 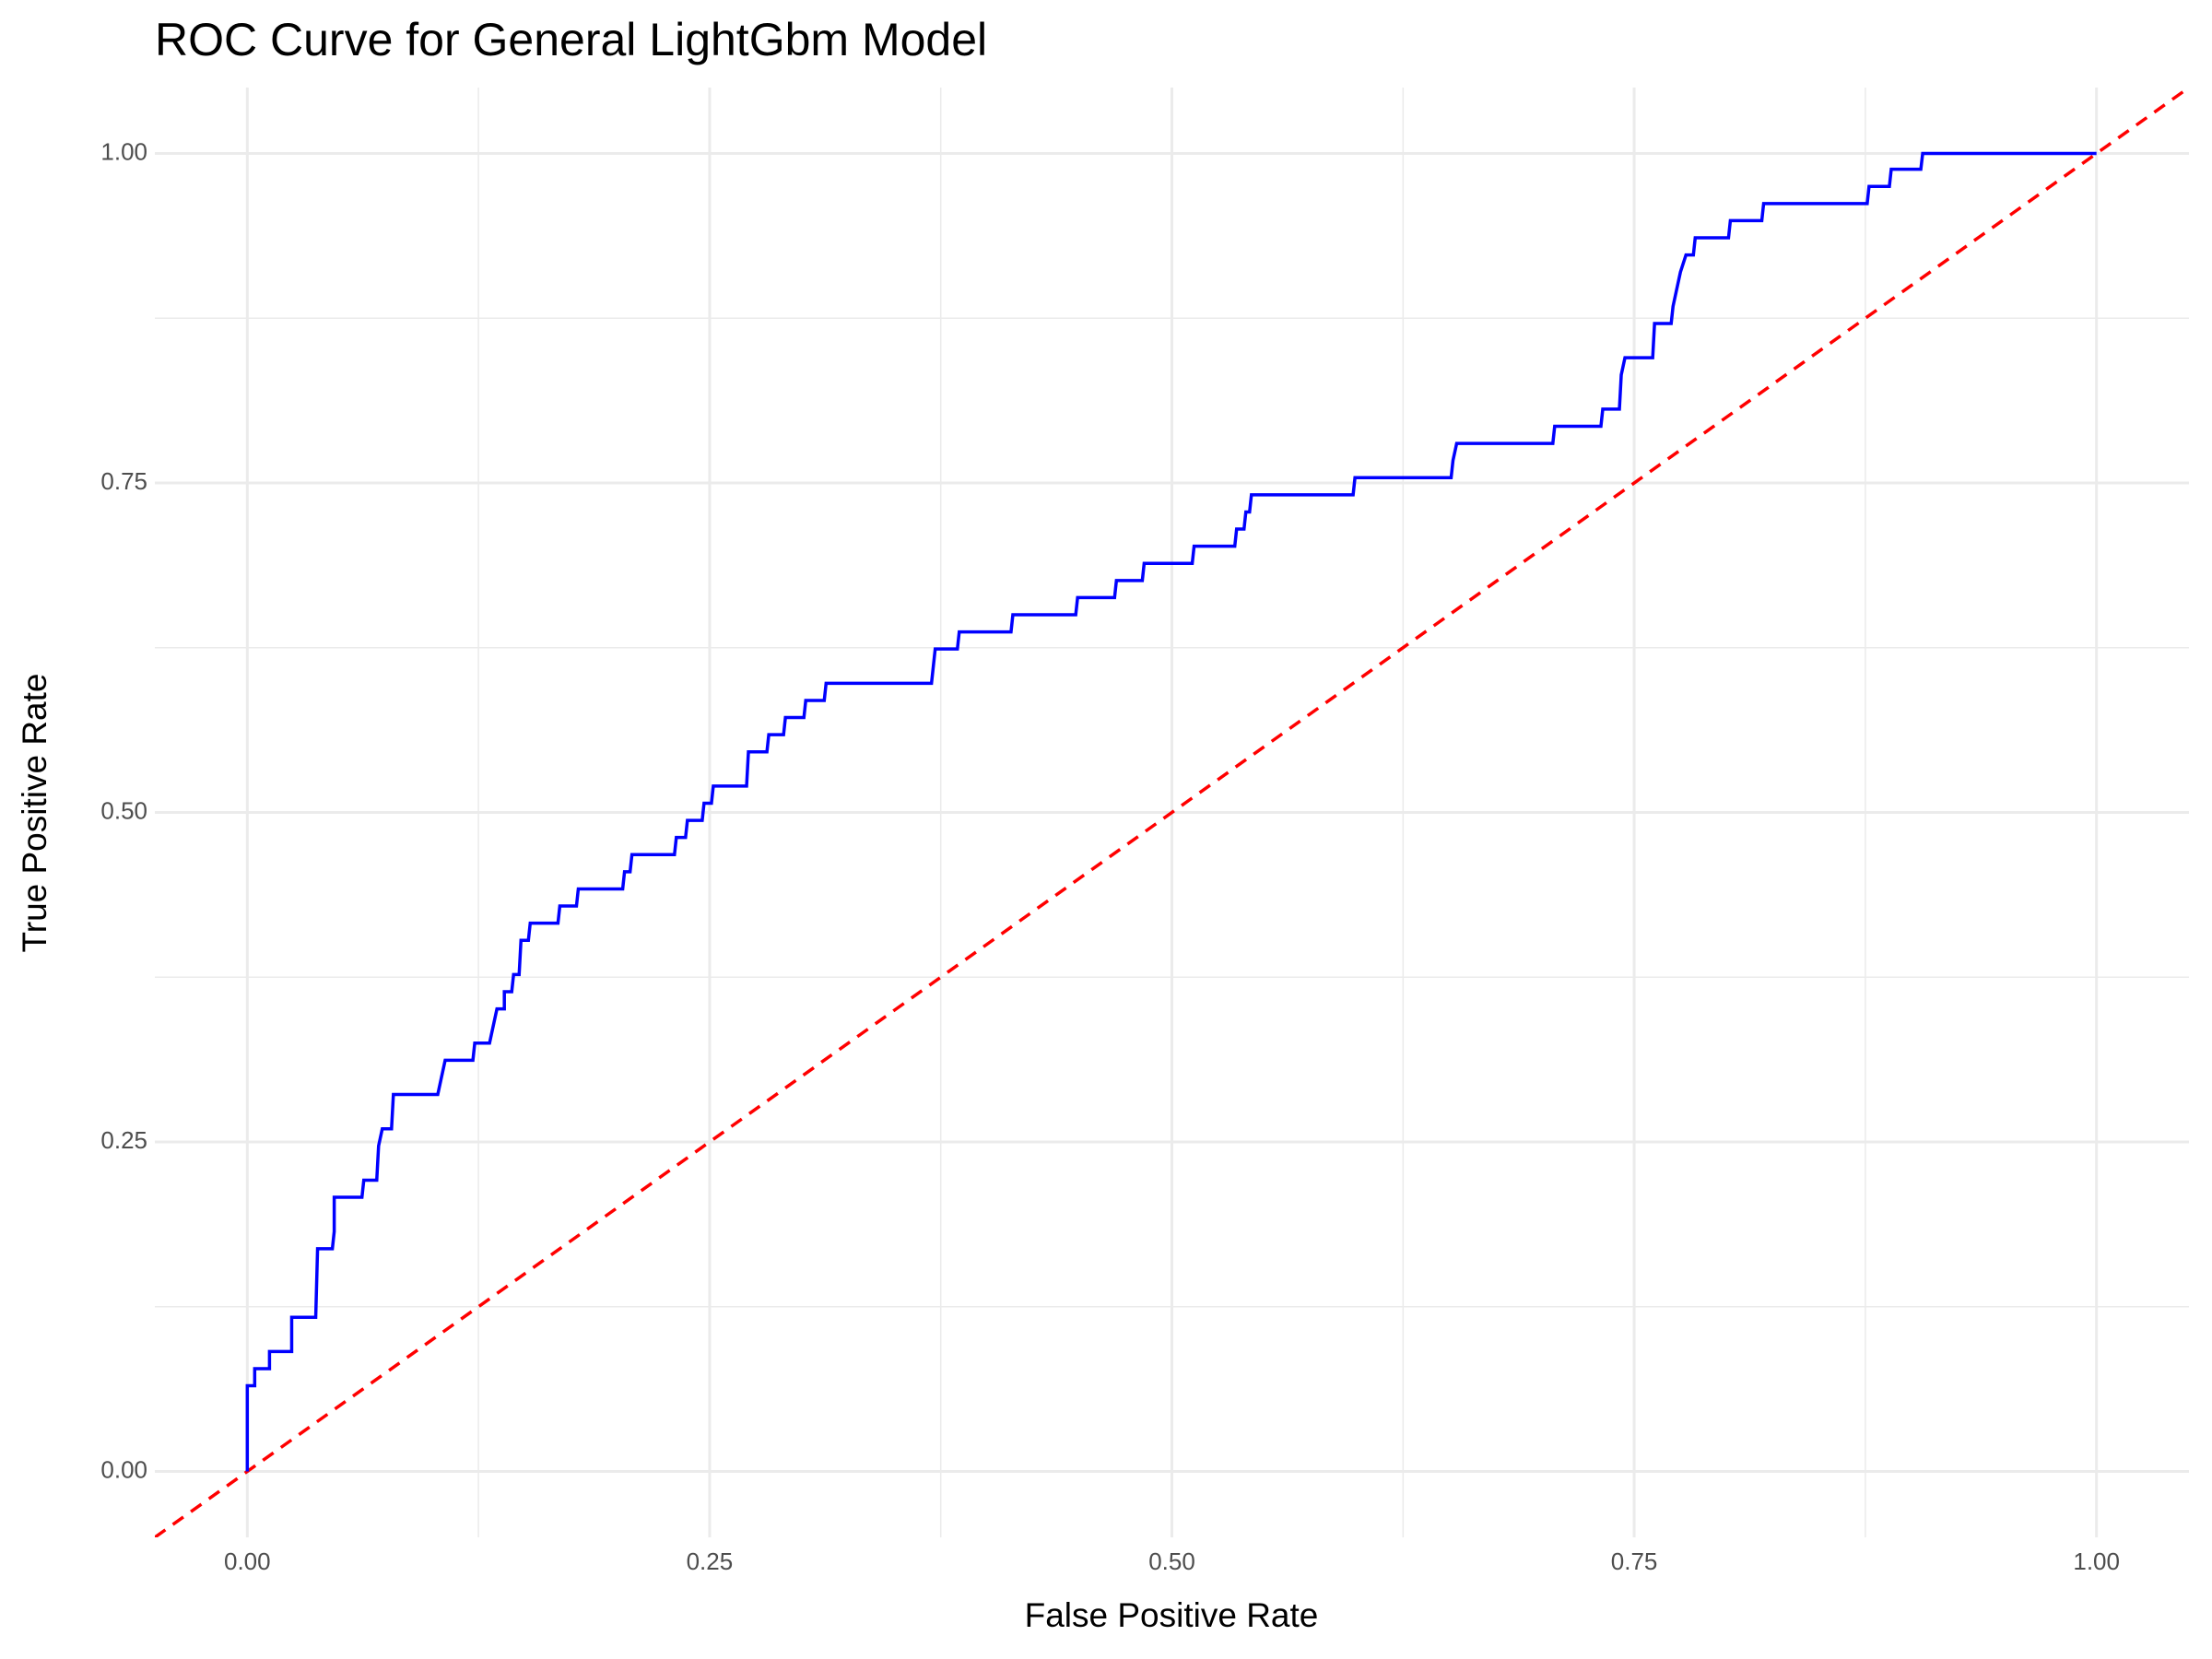 What do you see at coordinates (123, 481) in the screenshot?
I see `y-tick-label: 0.75` at bounding box center [123, 481].